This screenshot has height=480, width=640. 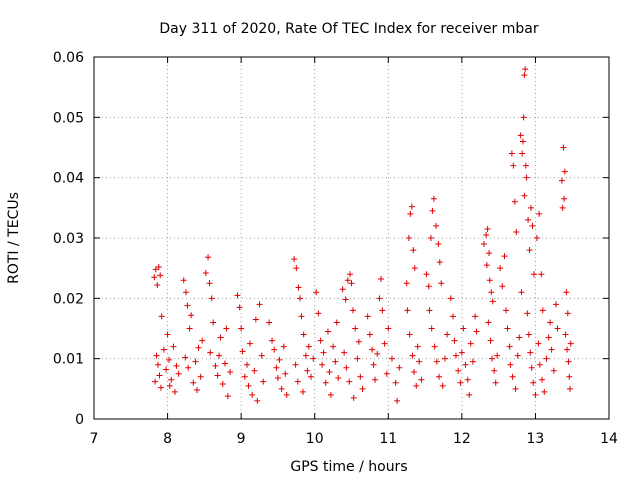 I want to click on x-tick-label: 11, so click(x=388, y=439).